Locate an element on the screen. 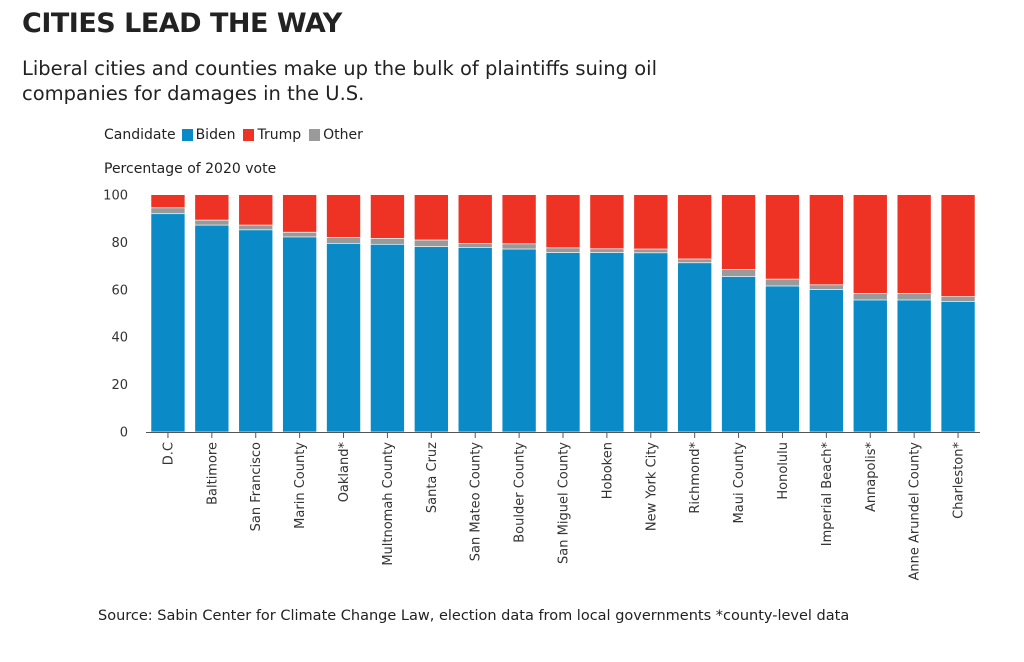  legend-item-biden: Biden is located at coordinates (208, 135).